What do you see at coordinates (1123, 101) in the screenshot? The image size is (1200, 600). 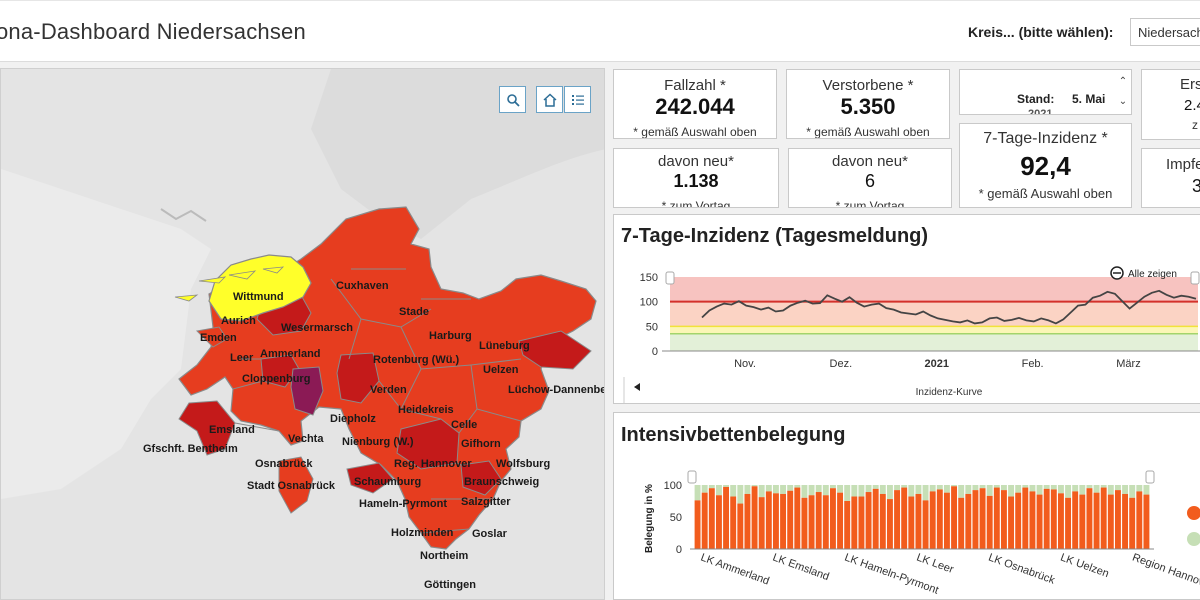 I see `chevron-down-icon: ⌄` at bounding box center [1123, 101].